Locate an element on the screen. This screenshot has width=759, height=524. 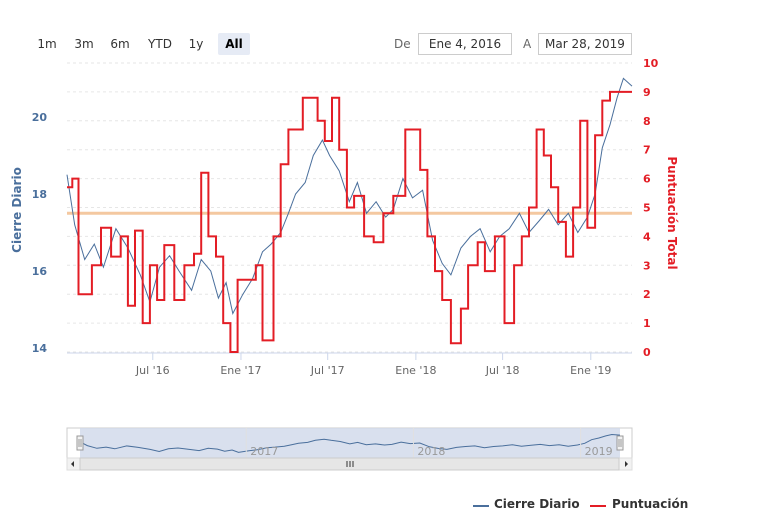
navigator-series-line is located at coordinates (350, 443).